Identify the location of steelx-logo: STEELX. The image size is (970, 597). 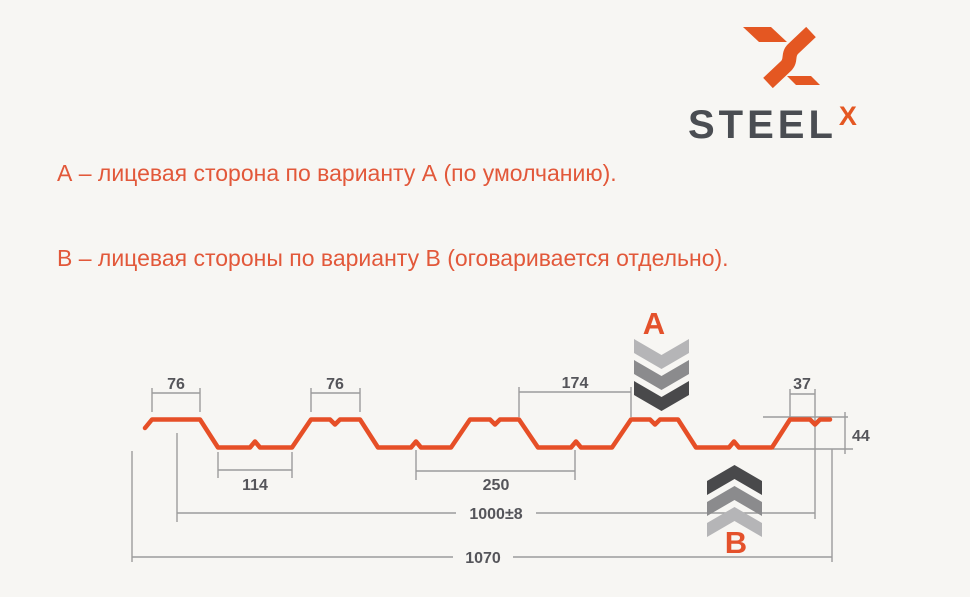
(800, 83).